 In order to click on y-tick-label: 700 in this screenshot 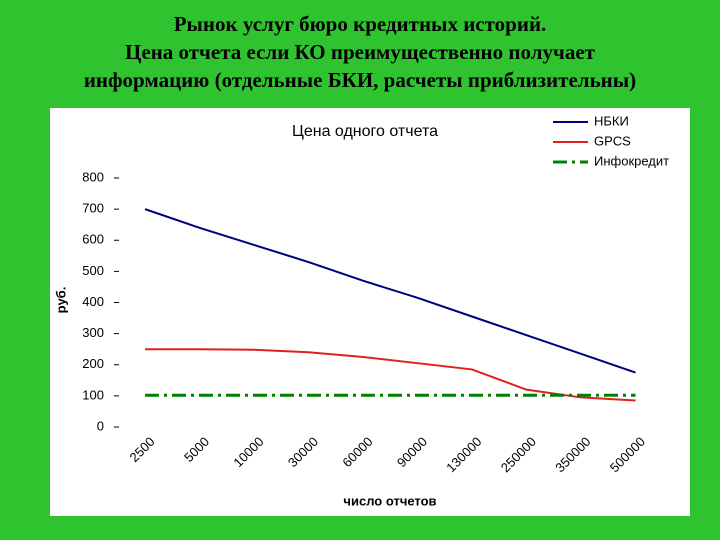, I will do `click(93, 208)`.